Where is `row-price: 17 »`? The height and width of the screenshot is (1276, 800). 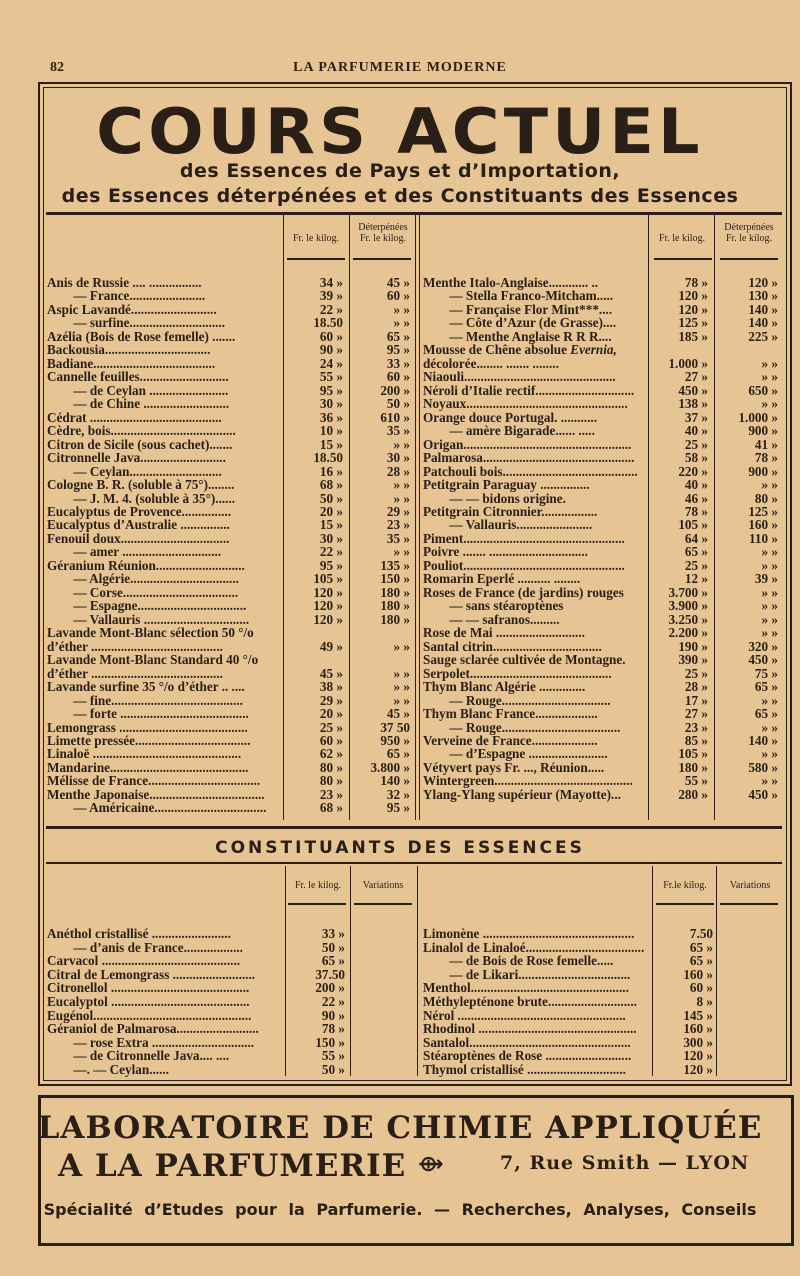
row-price: 17 » is located at coordinates (696, 700).